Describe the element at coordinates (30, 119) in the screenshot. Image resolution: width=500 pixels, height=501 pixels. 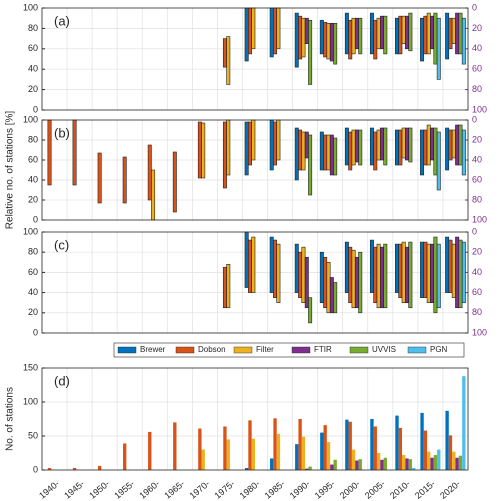
I see `y-tick-label: 100` at that location.